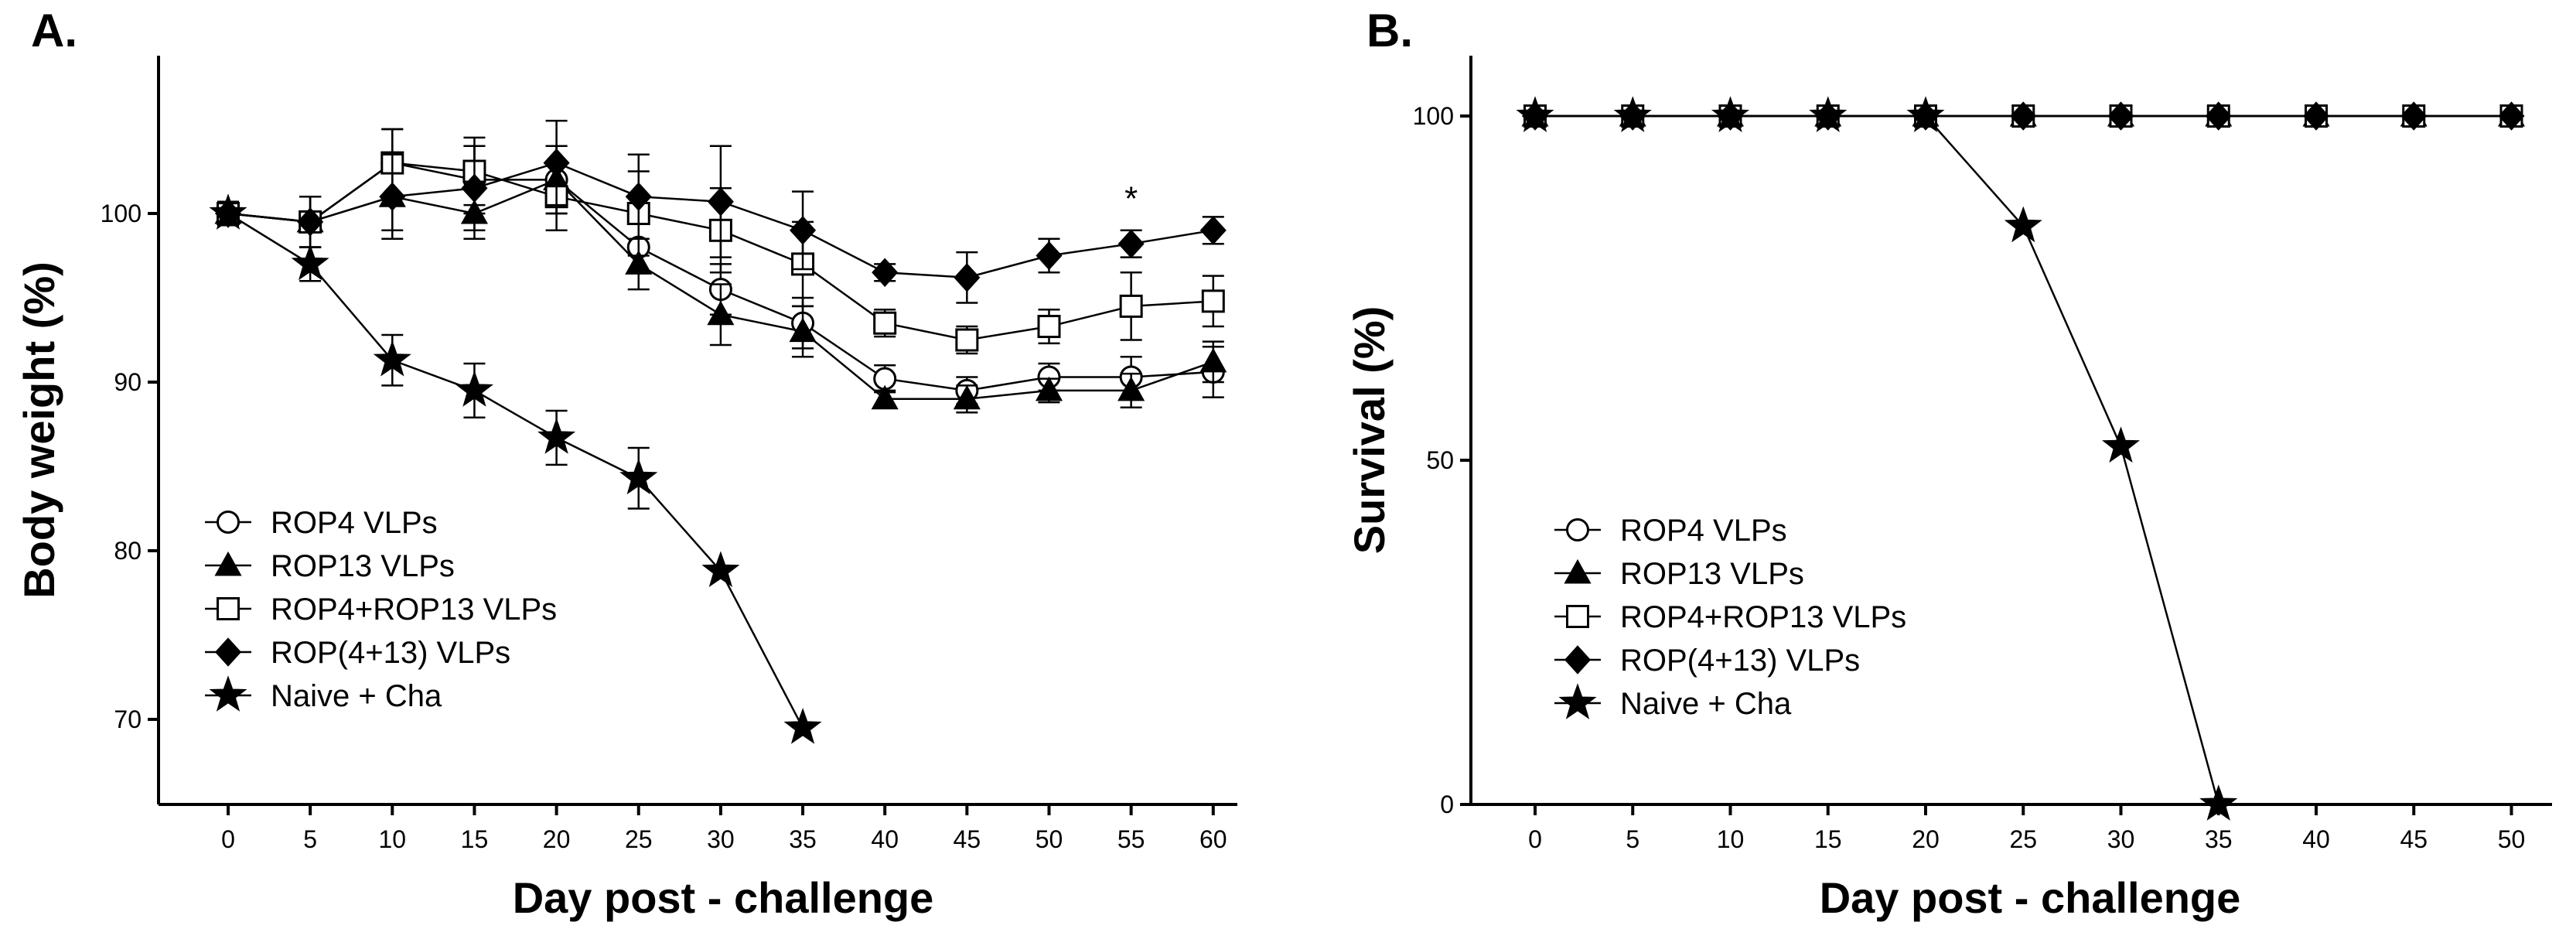 Image resolution: width=2576 pixels, height=946 pixels. What do you see at coordinates (1131, 839) in the screenshot?
I see `x-tick-label: 55` at bounding box center [1131, 839].